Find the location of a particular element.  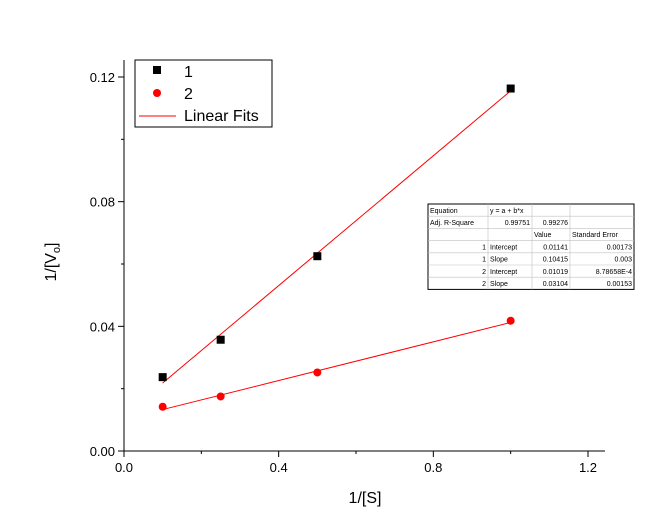

y-axis-title-subscript: o is located at coordinates (57, 250).